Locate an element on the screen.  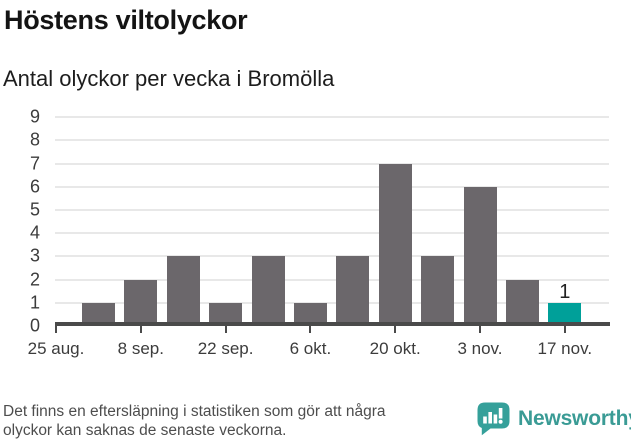
y-axis-label-8: 8 is located at coordinates (34, 139).